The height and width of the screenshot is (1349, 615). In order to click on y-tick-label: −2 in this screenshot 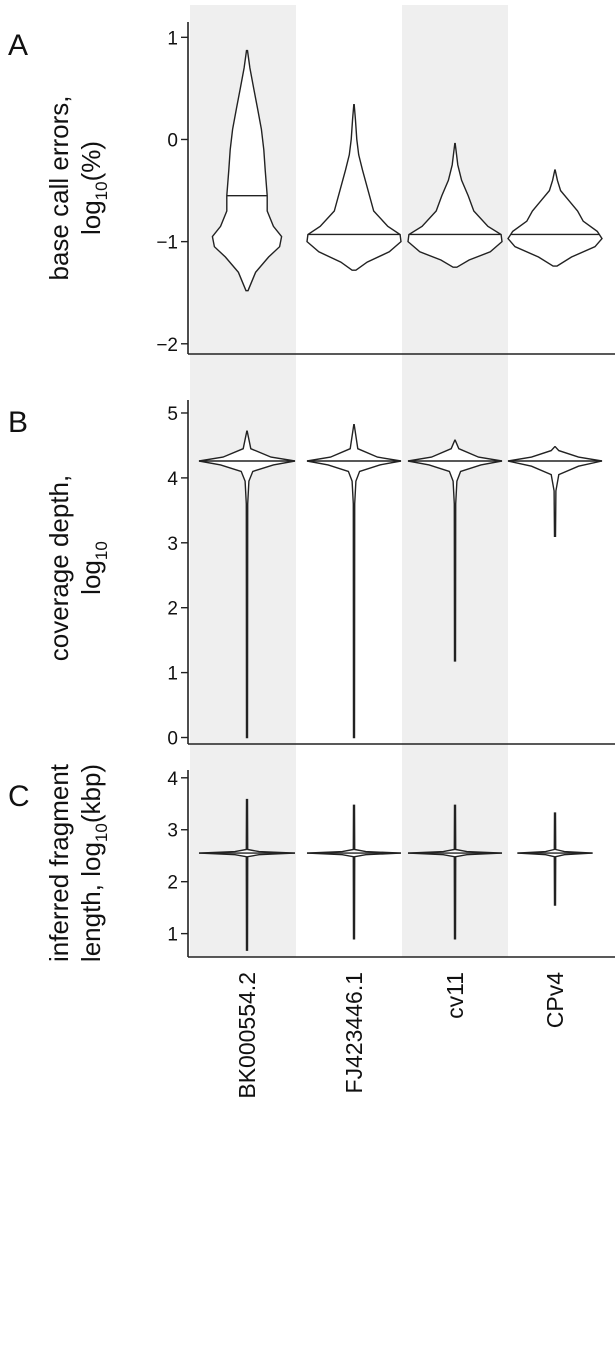, I will do `click(167, 345)`.